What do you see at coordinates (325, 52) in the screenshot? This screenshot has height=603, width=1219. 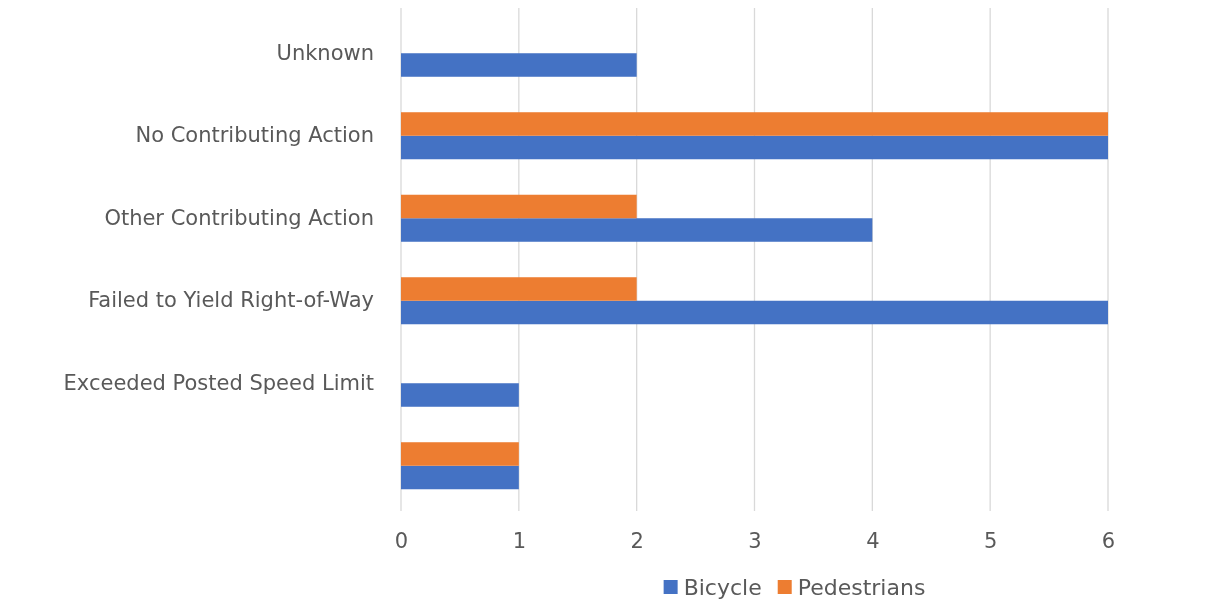 I see `y-tick-label: Unknown` at bounding box center [325, 52].